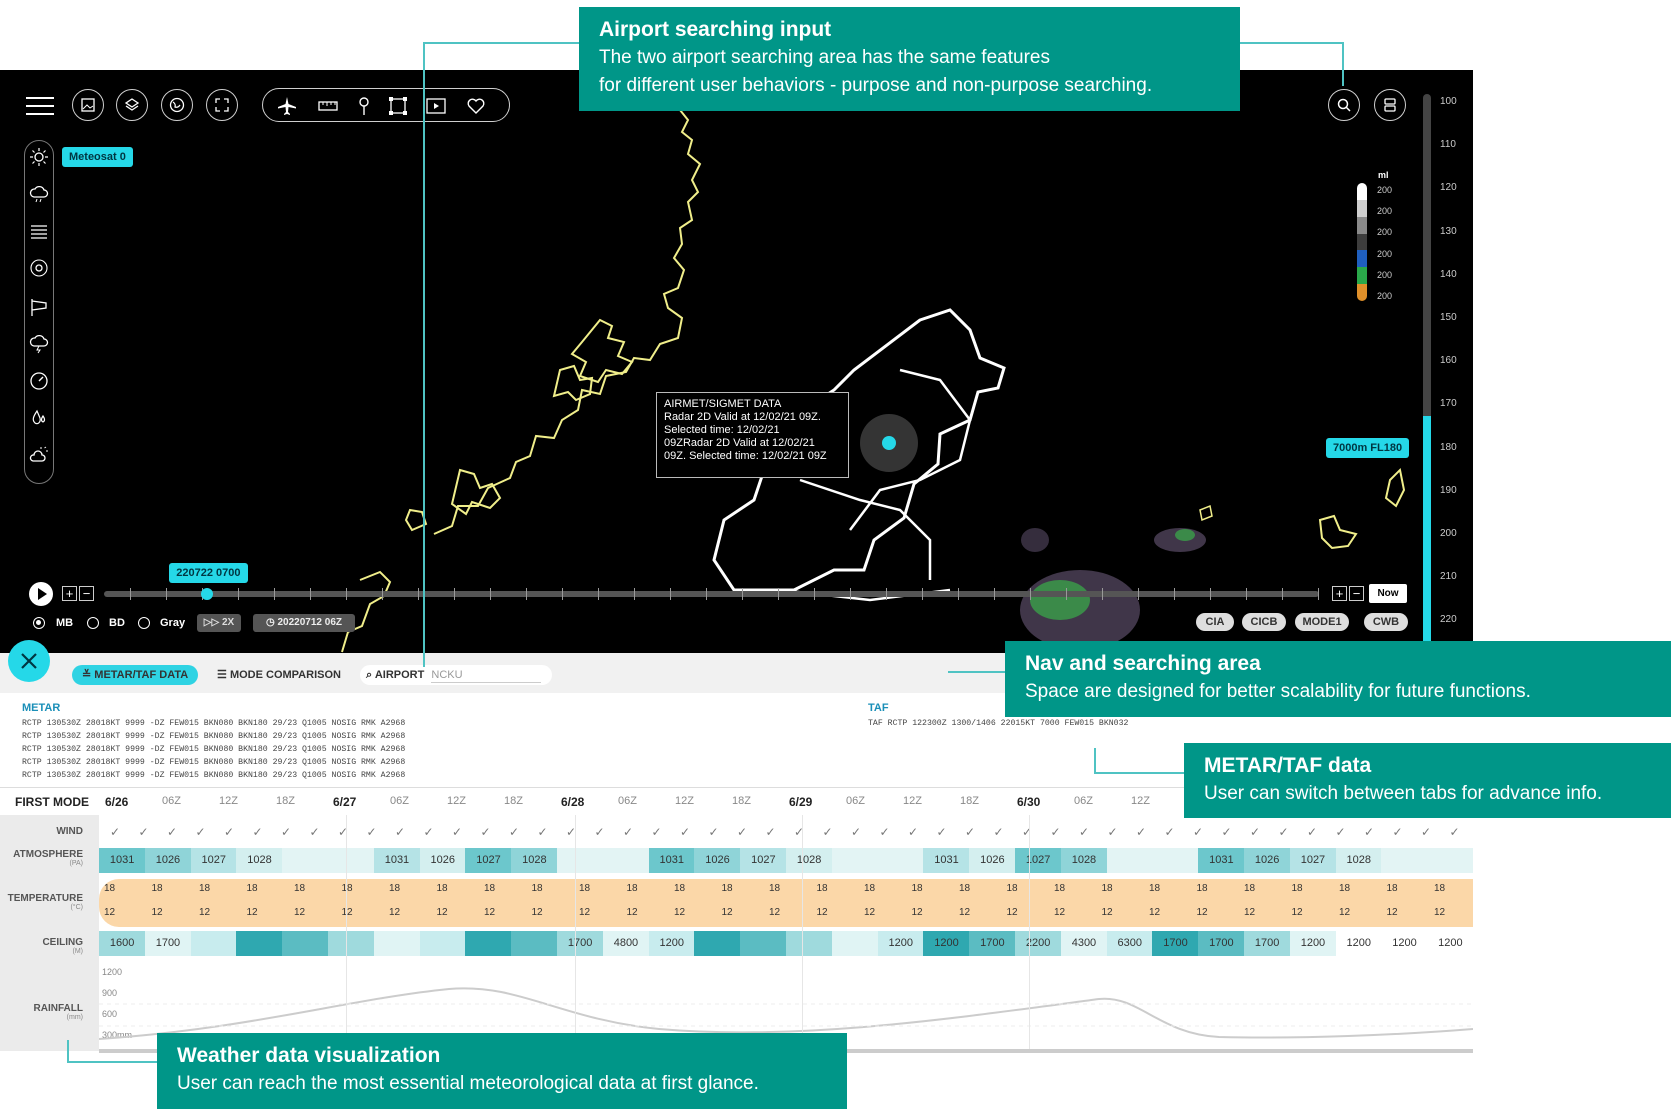  Describe the element at coordinates (1215, 622) in the screenshot. I see `source-pill-cia: CIA` at that location.